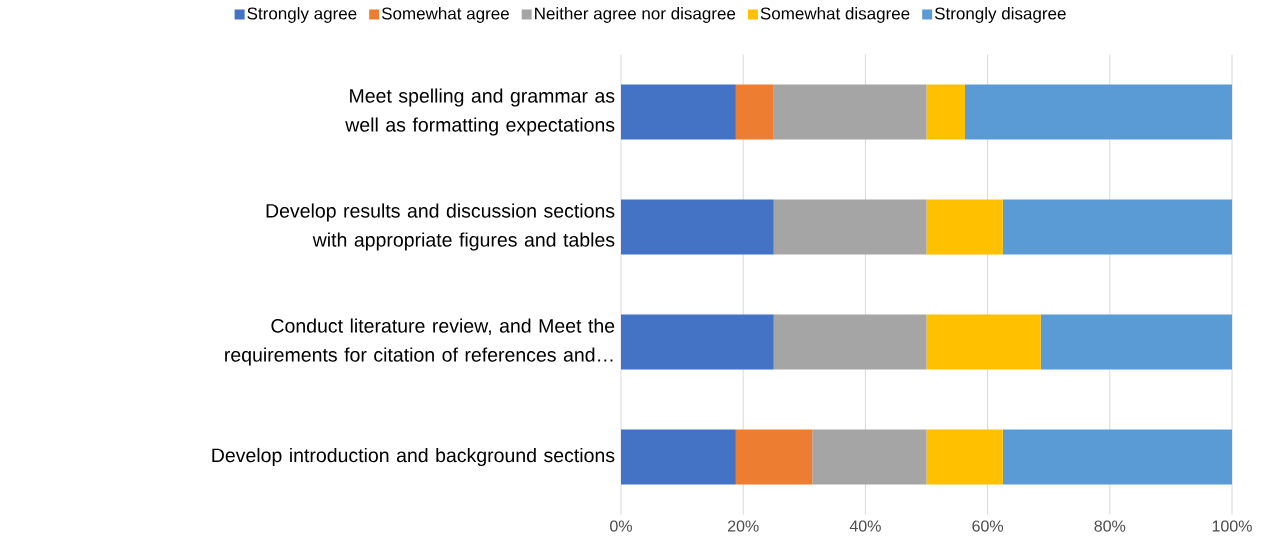 The height and width of the screenshot is (544, 1278). What do you see at coordinates (445, 15) in the screenshot?
I see `legend-label: Somewhat agree` at bounding box center [445, 15].